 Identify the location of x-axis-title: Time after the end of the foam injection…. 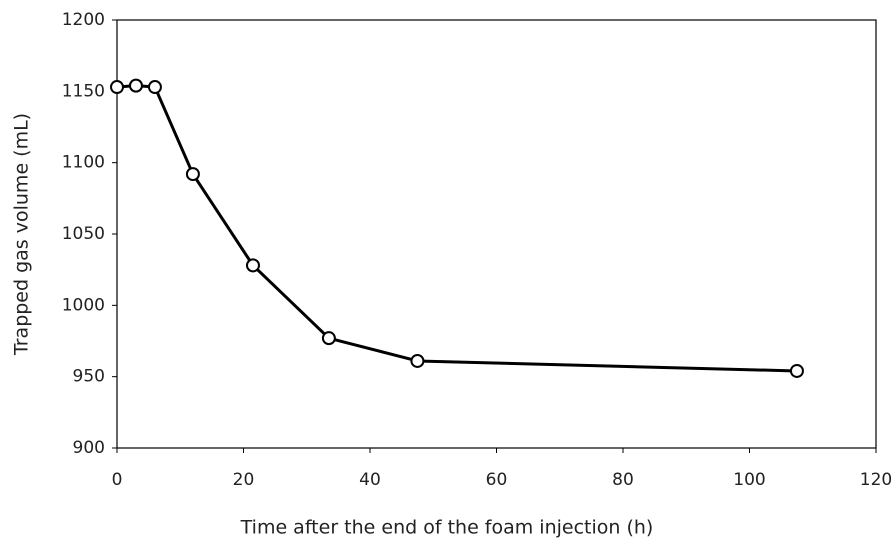
(447, 528).